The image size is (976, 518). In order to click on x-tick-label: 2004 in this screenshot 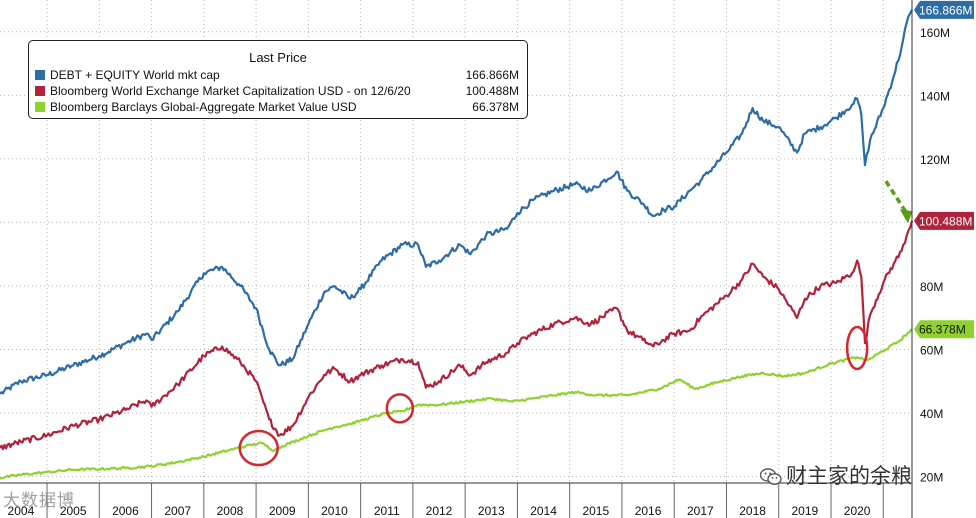, I will do `click(21, 511)`.